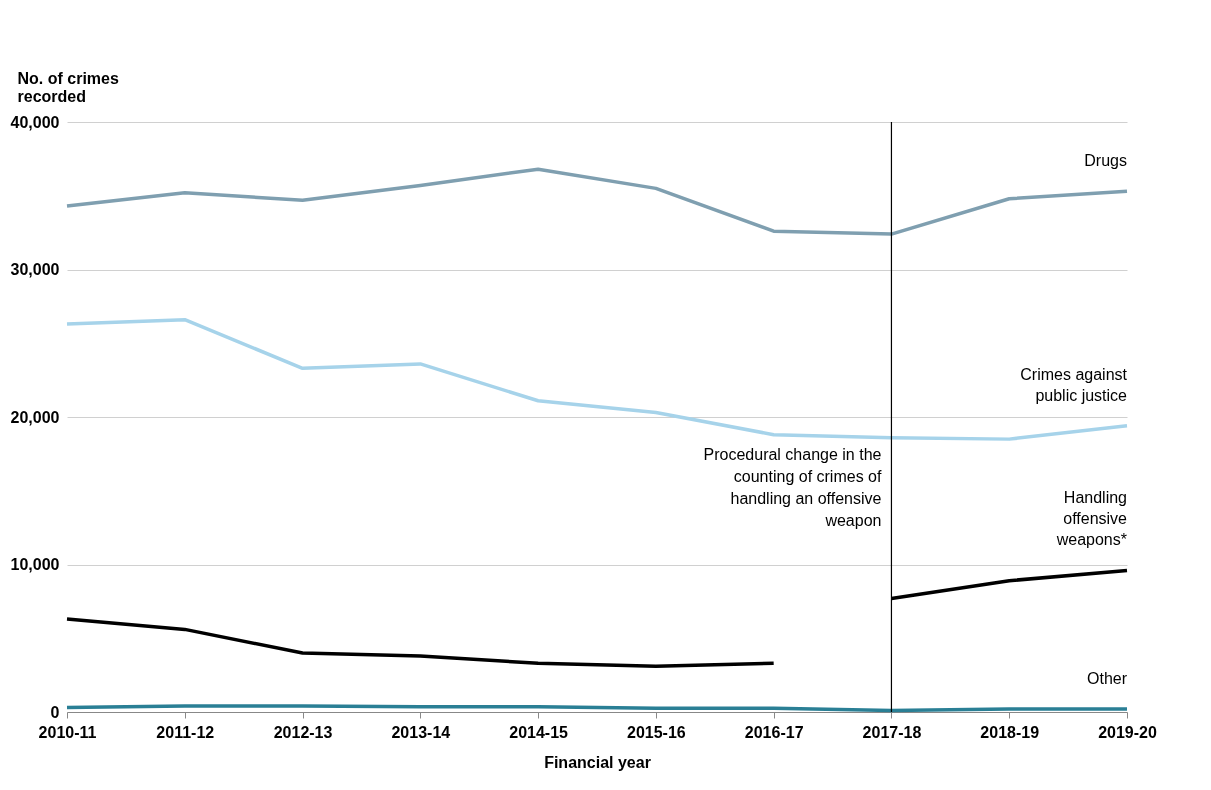 The height and width of the screenshot is (790, 1211). Describe the element at coordinates (1127, 732) in the screenshot. I see `x-tick-label: 2019-20` at that location.